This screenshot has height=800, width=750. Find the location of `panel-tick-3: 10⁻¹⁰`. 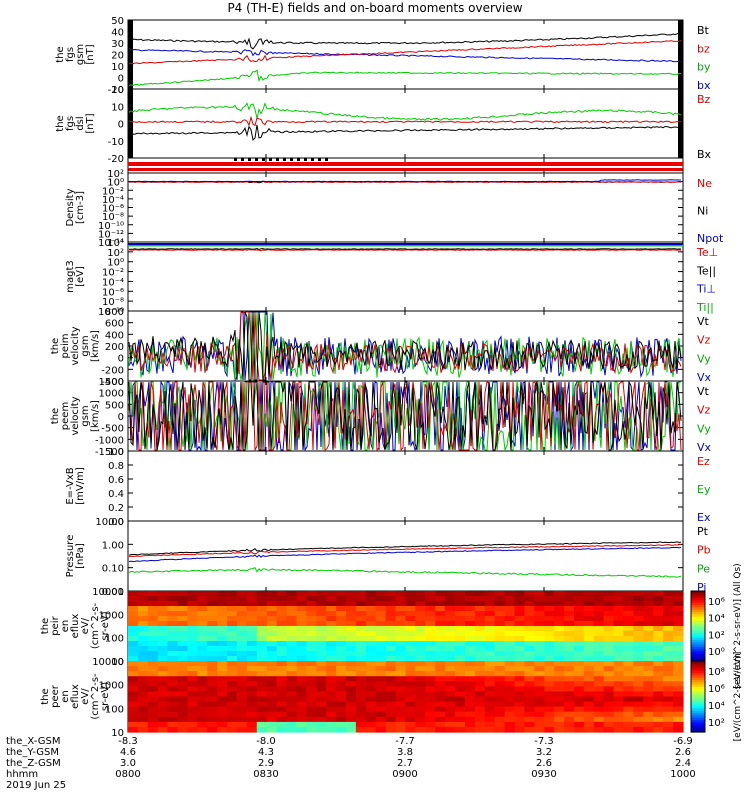

panel-tick-3: 10⁻¹⁰ is located at coordinates (111, 312).